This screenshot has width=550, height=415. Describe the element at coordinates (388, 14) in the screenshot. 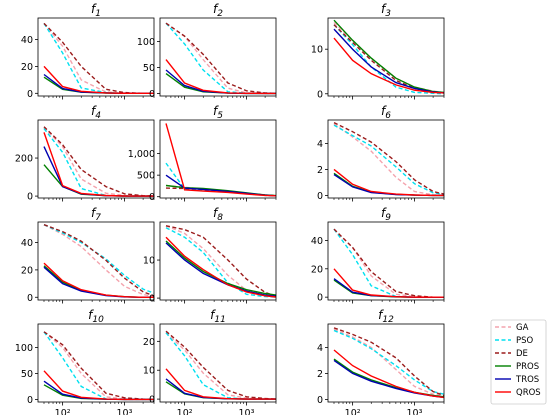

I see `panel-title-subscript: 3` at that location.